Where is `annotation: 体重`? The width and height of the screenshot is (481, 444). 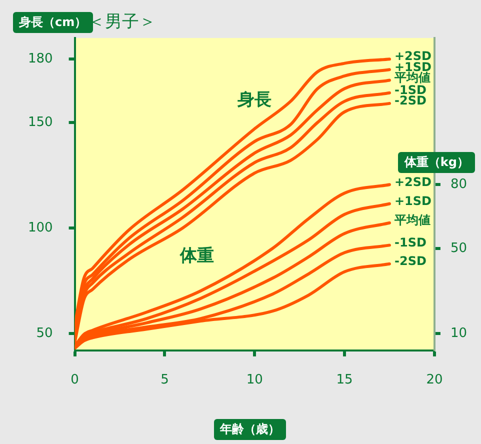 annotation: 体重 is located at coordinates (196, 256).